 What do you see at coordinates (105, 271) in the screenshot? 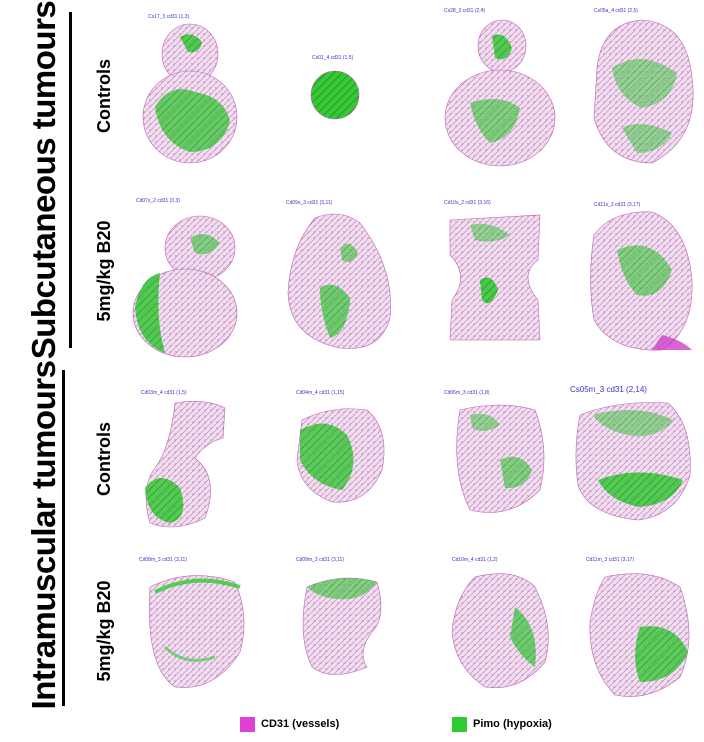
I see `row-label-sc-b20: 5mg/kg B20` at bounding box center [105, 271].